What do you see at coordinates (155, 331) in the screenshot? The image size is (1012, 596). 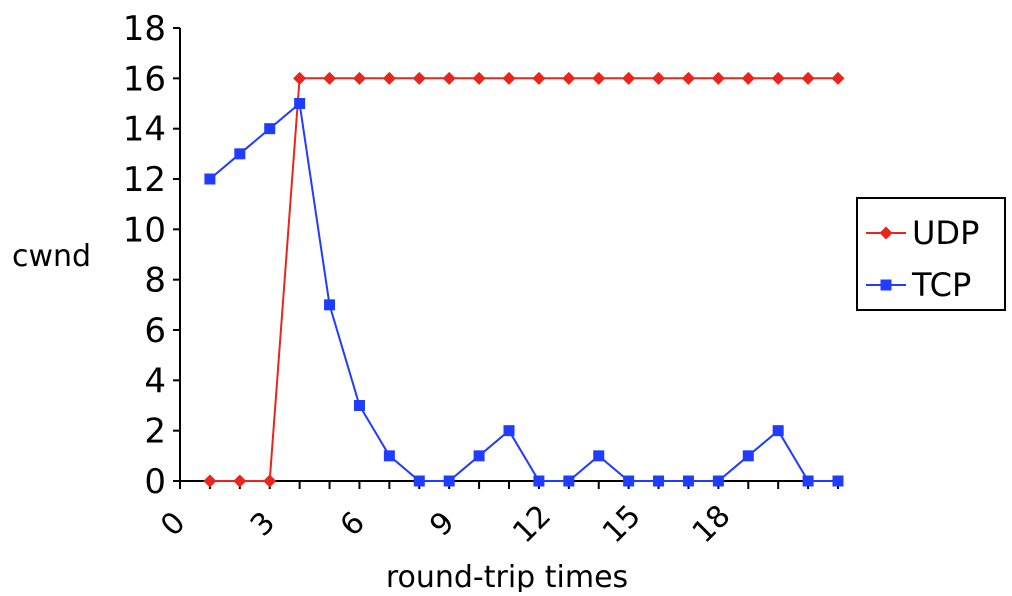 I see `y-tick-label: 6` at bounding box center [155, 331].